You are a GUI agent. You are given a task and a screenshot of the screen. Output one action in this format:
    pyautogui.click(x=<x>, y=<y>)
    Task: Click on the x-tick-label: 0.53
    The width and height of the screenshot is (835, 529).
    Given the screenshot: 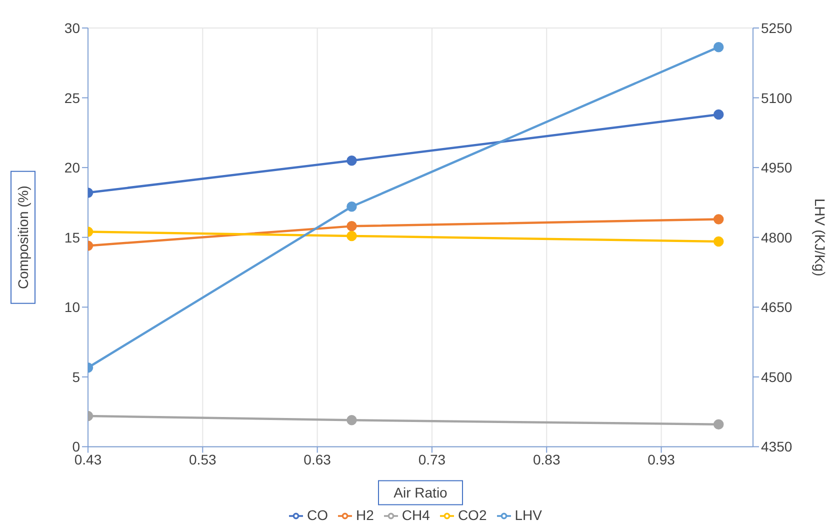 What is the action you would take?
    pyautogui.click(x=202, y=460)
    